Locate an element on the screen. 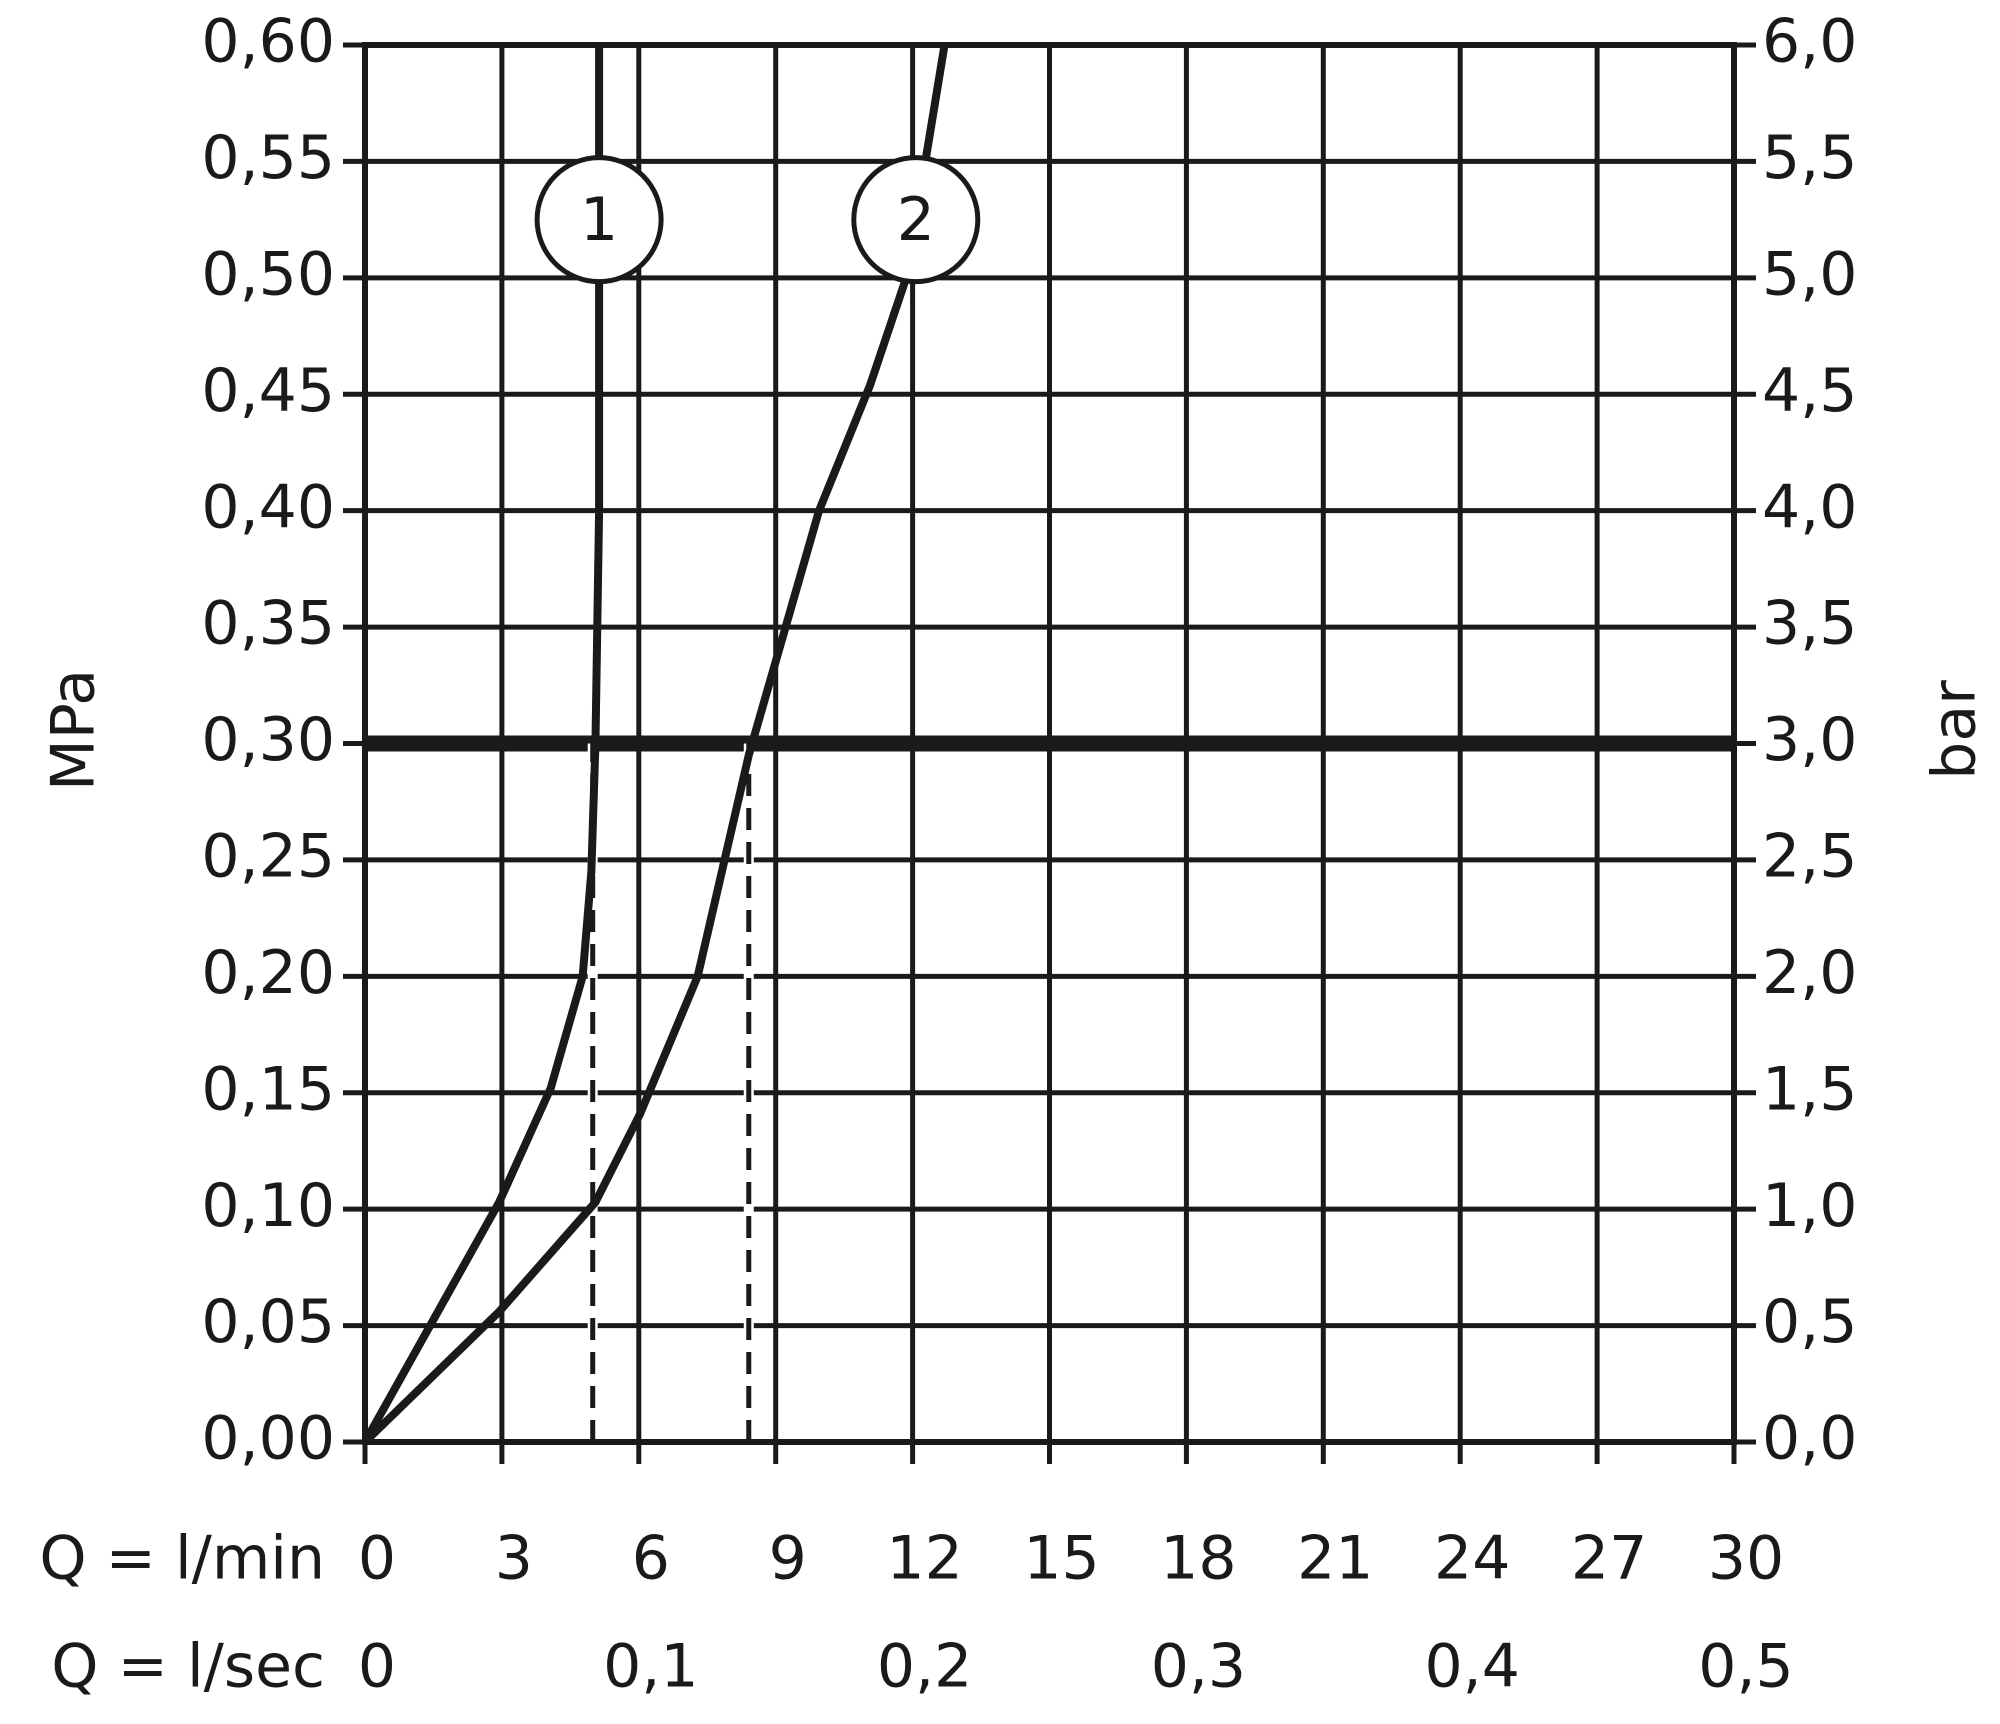 The width and height of the screenshot is (2000, 1724). x-axis-label: Q = l/min is located at coordinates (182, 1559).